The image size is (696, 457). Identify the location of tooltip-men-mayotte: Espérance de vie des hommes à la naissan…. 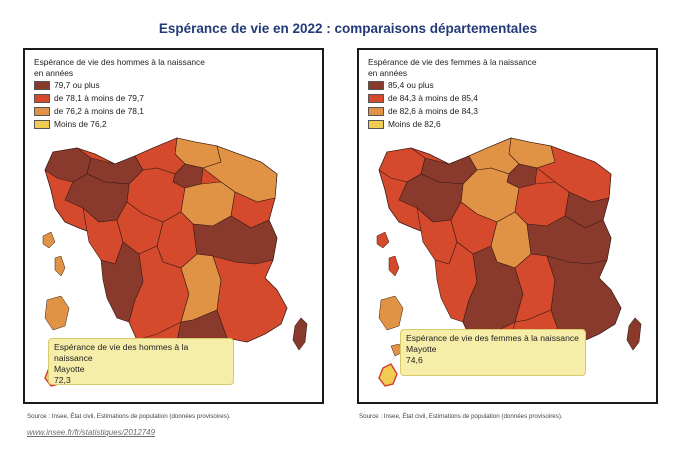
(141, 361).